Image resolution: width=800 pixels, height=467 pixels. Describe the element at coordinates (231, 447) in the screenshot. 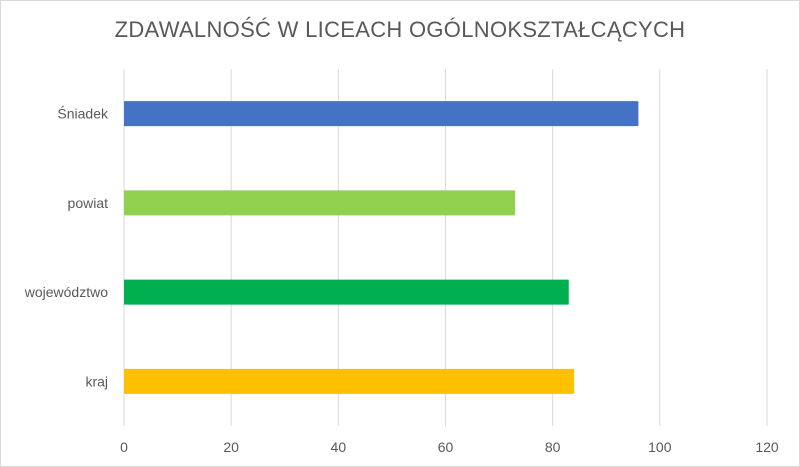

I see `x-tick-label: 20` at that location.